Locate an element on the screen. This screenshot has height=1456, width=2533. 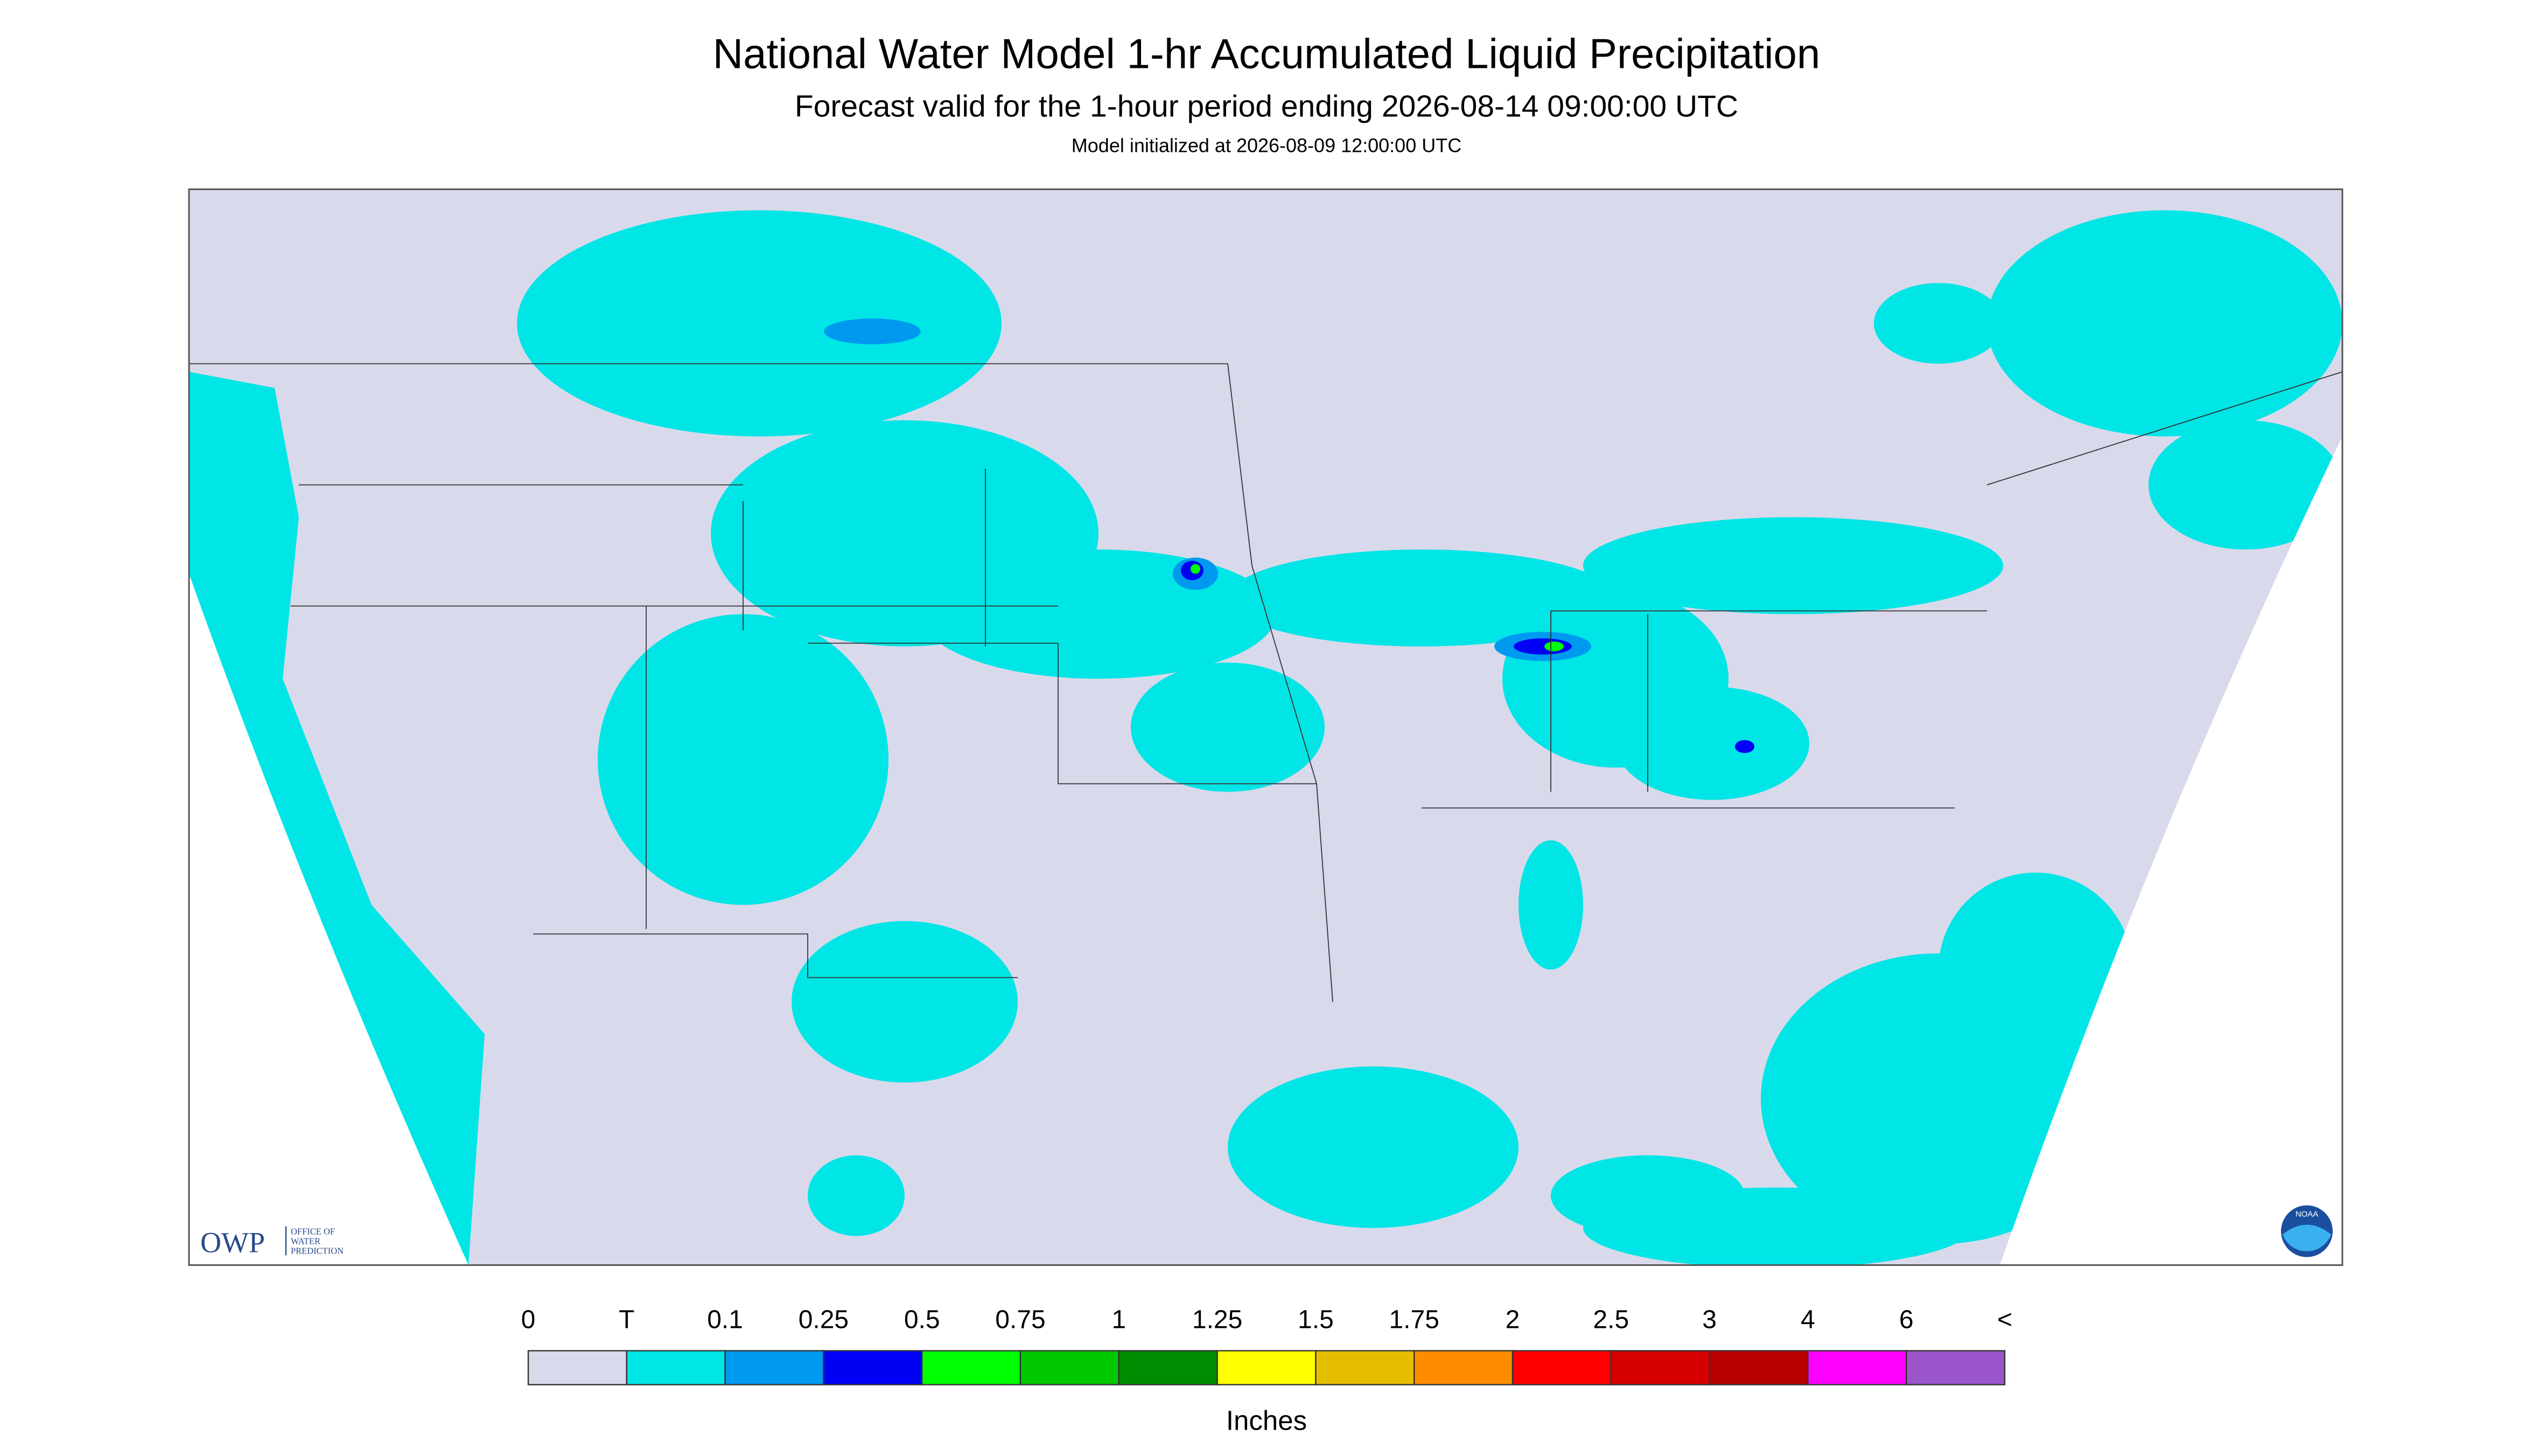
legend: 0 T 0.1 0.25 0.5 0.75 1 1.25 1.5 1.75 2 2.5 3 4 6 < is located at coordinates (1266, 1345).